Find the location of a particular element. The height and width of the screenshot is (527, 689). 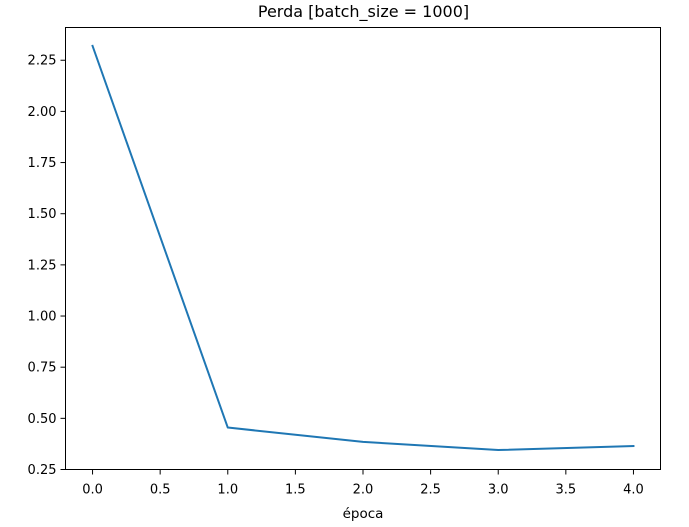

x-axis-label: época is located at coordinates (363, 514).